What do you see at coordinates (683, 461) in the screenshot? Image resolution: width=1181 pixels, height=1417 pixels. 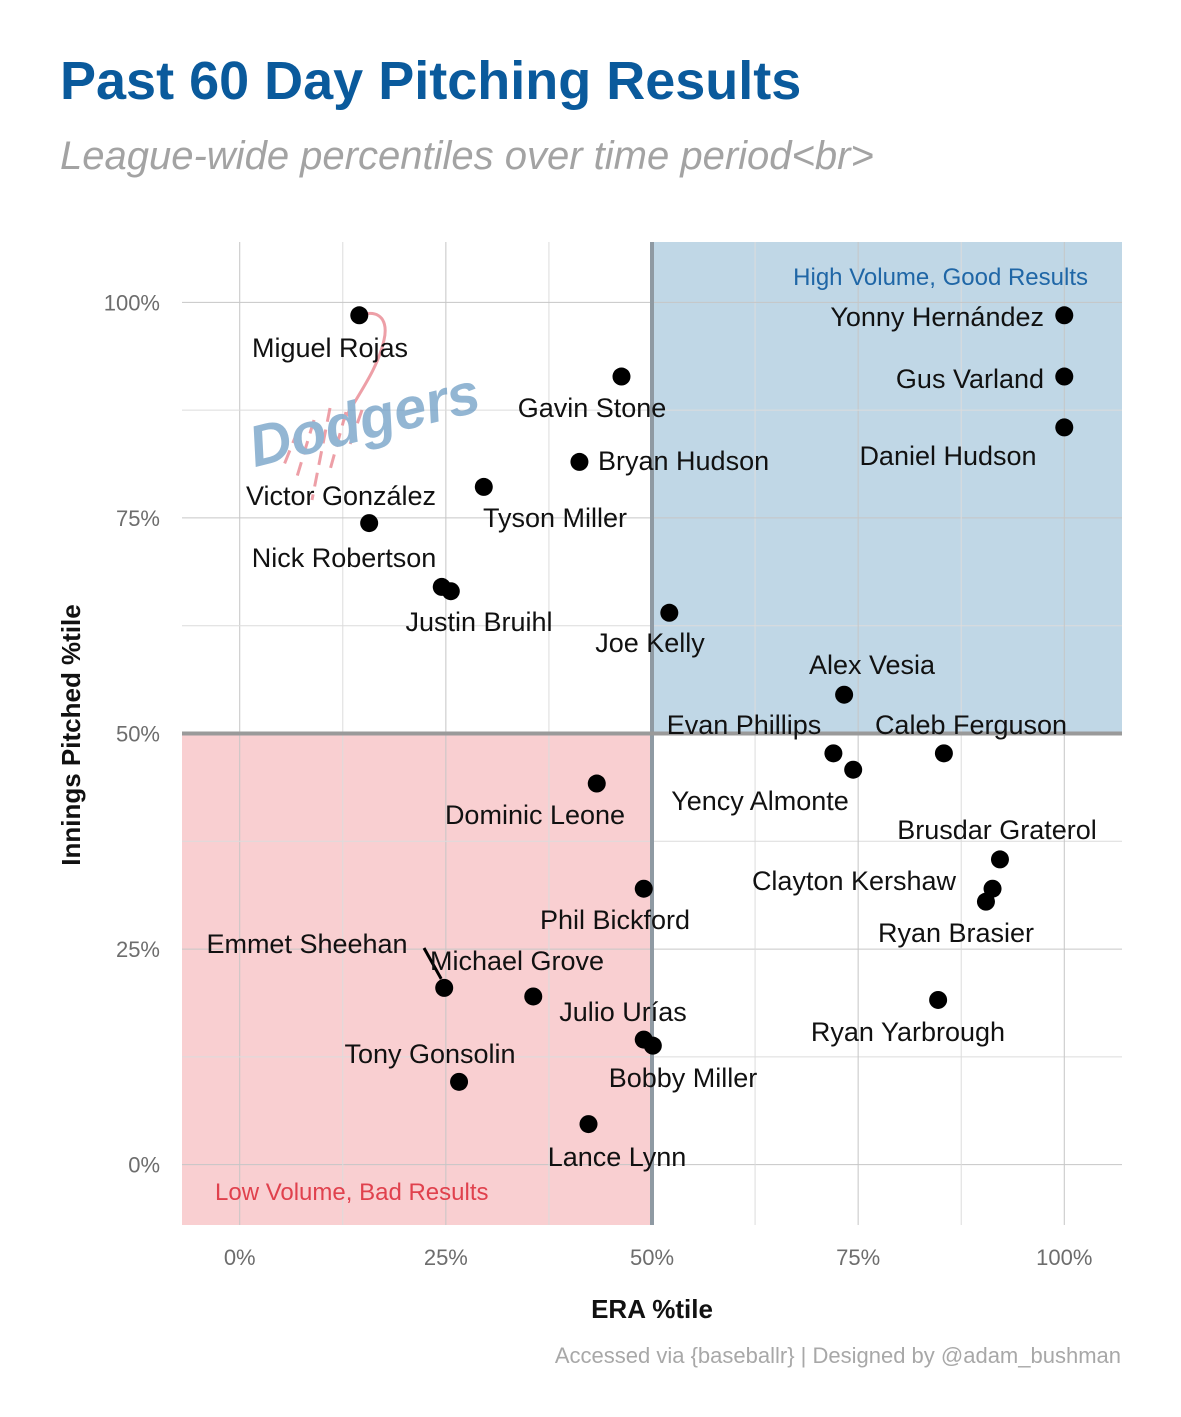 I see `point-label: Bryan Hudson` at bounding box center [683, 461].